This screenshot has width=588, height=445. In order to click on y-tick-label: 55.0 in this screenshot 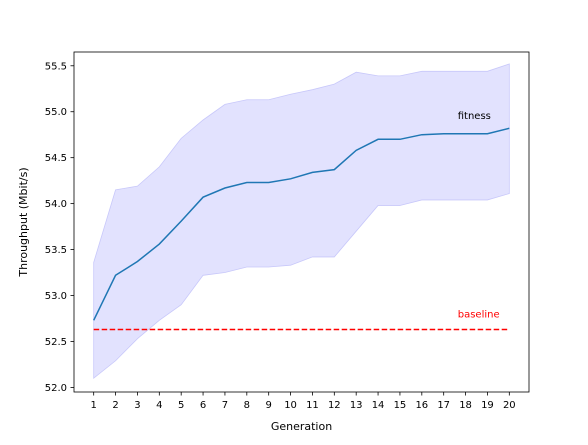, I will do `click(56, 112)`.